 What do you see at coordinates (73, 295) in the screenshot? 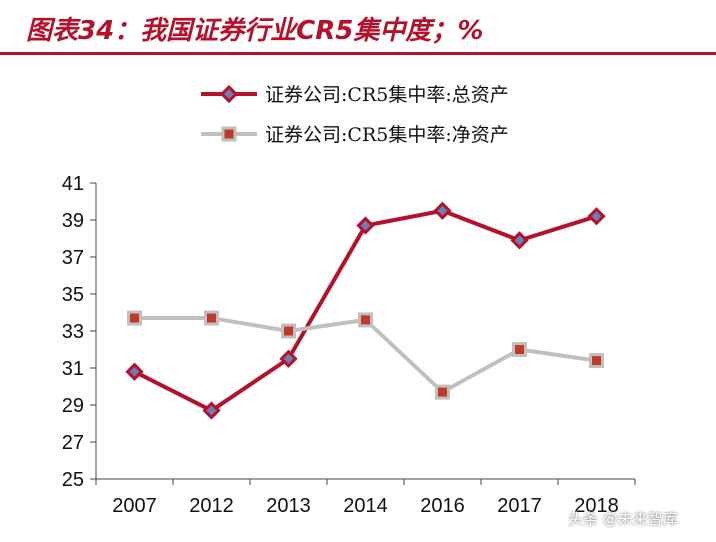
I see `y-tick-label: 35` at bounding box center [73, 295].